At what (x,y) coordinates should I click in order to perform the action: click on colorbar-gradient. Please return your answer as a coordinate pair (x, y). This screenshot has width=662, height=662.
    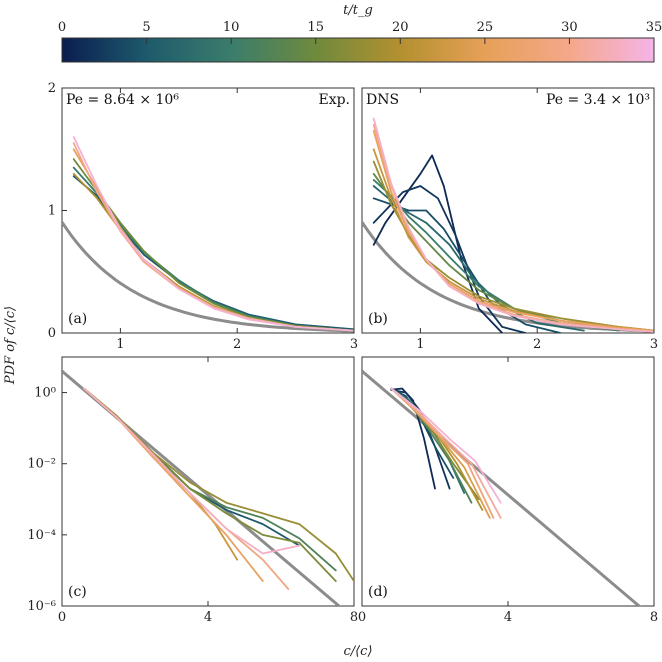
    Looking at the image, I should click on (358, 50).